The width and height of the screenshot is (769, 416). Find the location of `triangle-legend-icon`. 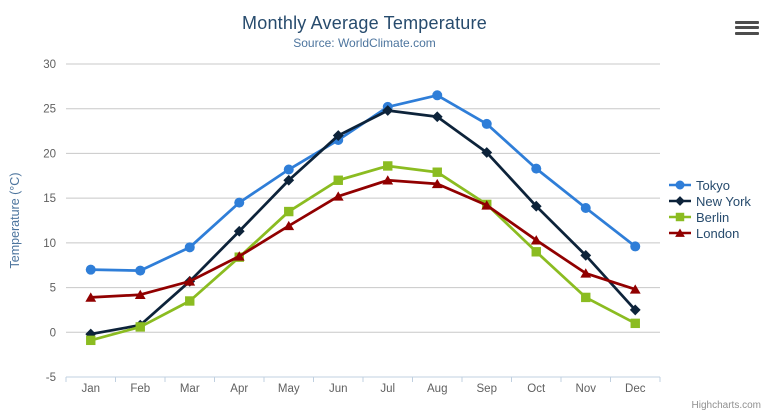

triangle-legend-icon is located at coordinates (680, 232).